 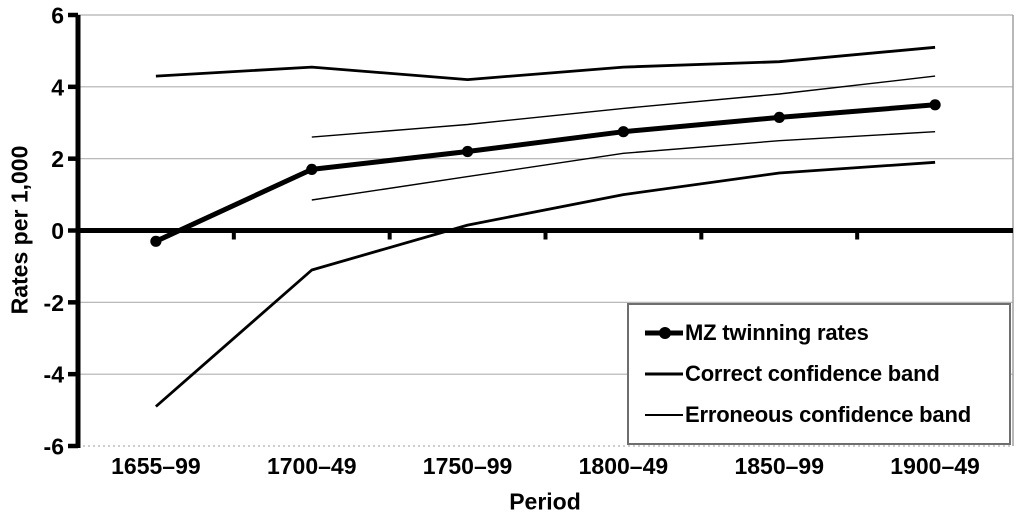 I want to click on y-tick-label: -6, so click(x=54, y=447).